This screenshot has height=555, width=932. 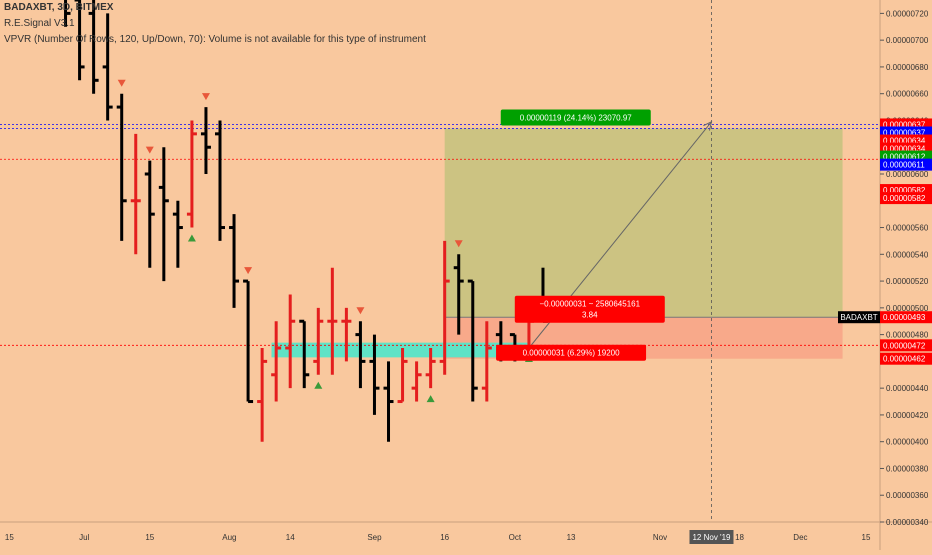 I want to click on projection-arrowhead, so click(x=708, y=125).